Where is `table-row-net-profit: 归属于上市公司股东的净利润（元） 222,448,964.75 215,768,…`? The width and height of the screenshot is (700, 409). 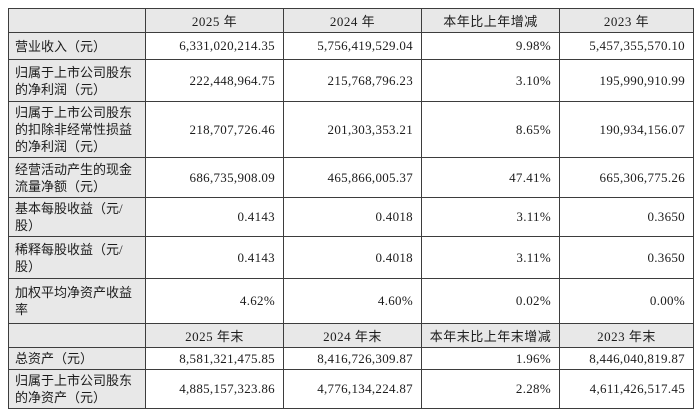
table-row-net-profit: 归属于上市公司股东的净利润（元） 222,448,964.75 215,768,… is located at coordinates (351, 80).